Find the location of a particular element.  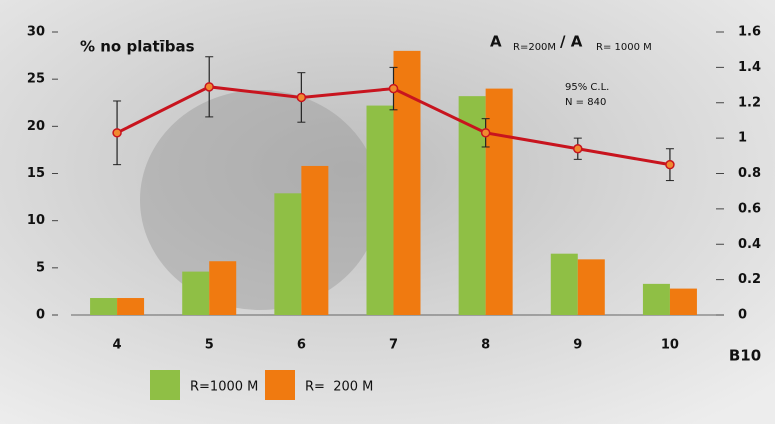

annotation: 95% C.L. is located at coordinates (587, 87).